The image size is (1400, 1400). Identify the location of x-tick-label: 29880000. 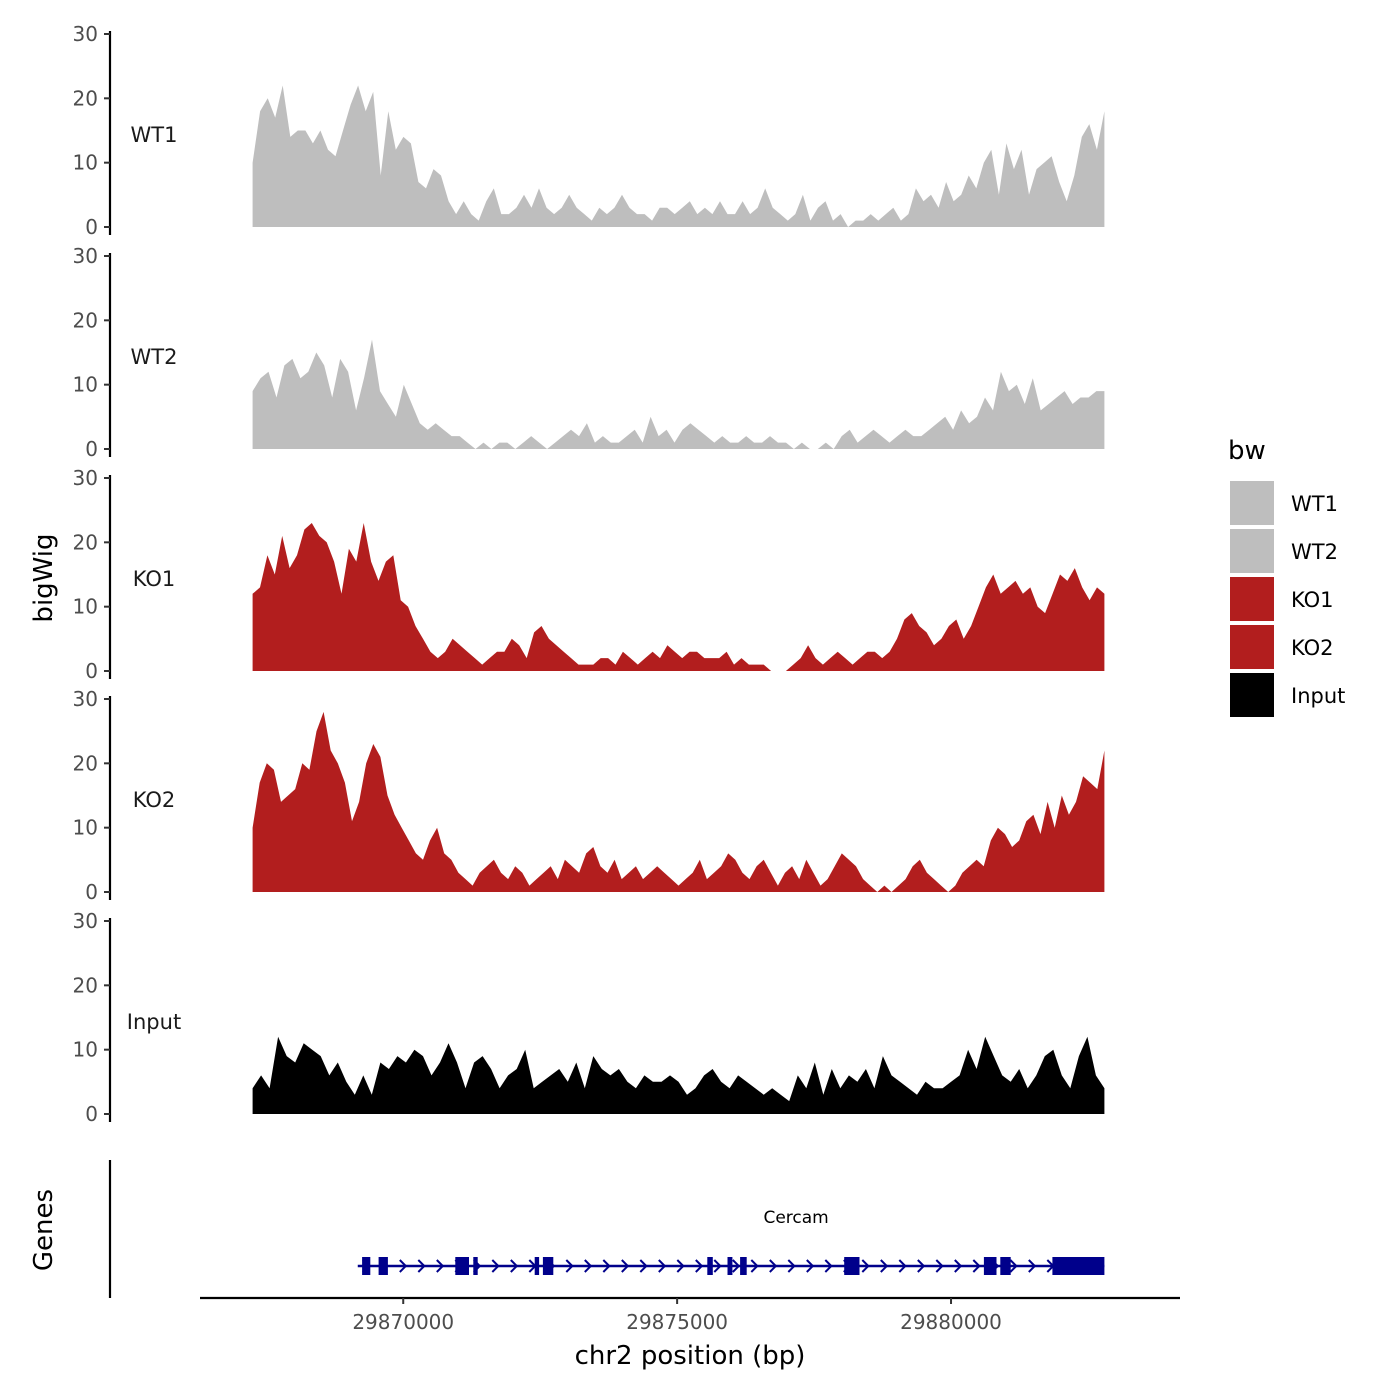
(951, 1322).